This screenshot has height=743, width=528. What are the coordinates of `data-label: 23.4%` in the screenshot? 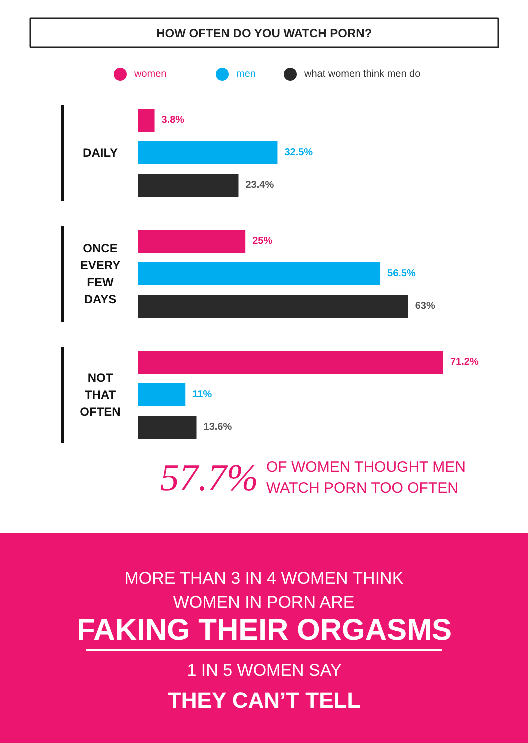 It's located at (260, 185).